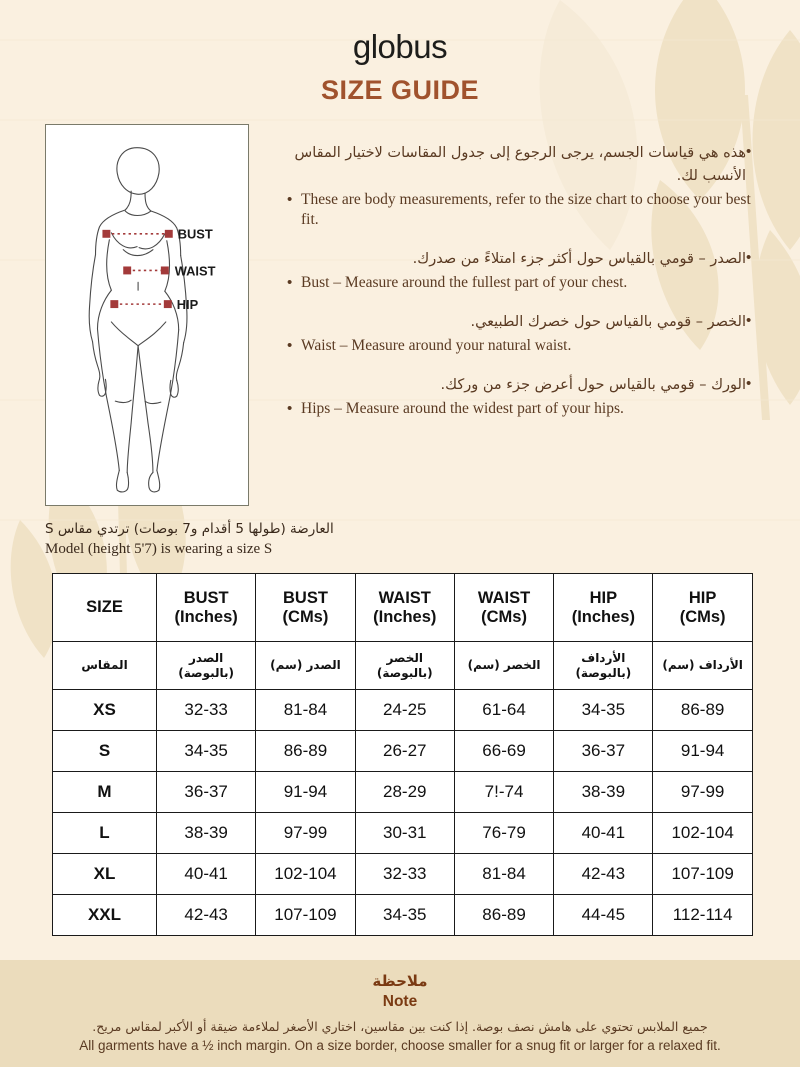 This screenshot has width=800, height=1067. Describe the element at coordinates (404, 597) in the screenshot. I see `header-line1: WAIST` at that location.